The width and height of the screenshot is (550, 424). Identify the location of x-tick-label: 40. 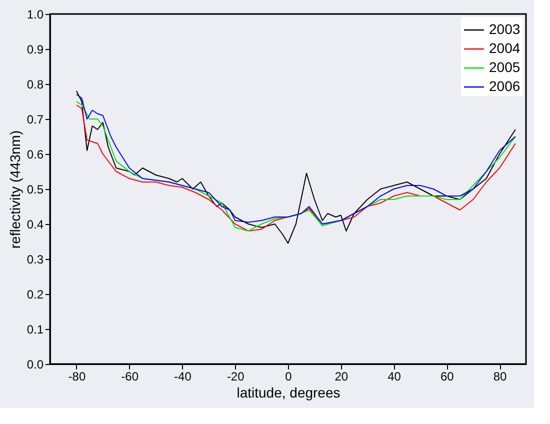
(395, 377).